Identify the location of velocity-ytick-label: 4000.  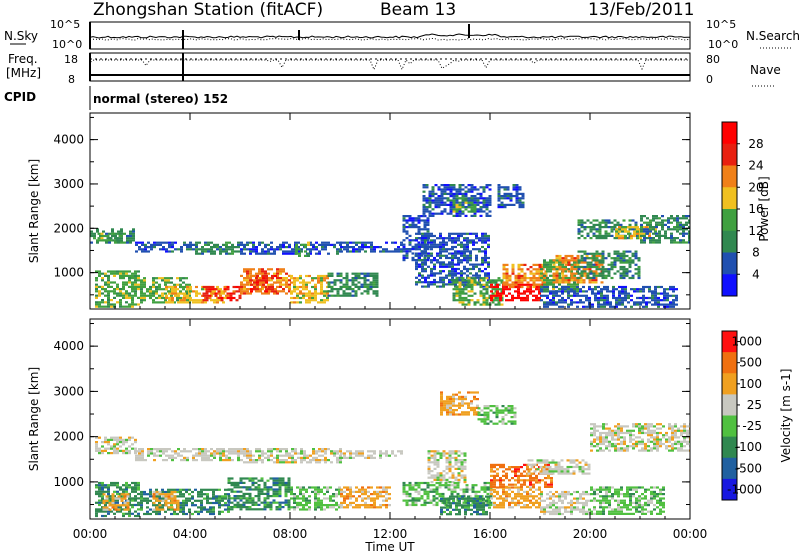
(68, 346).